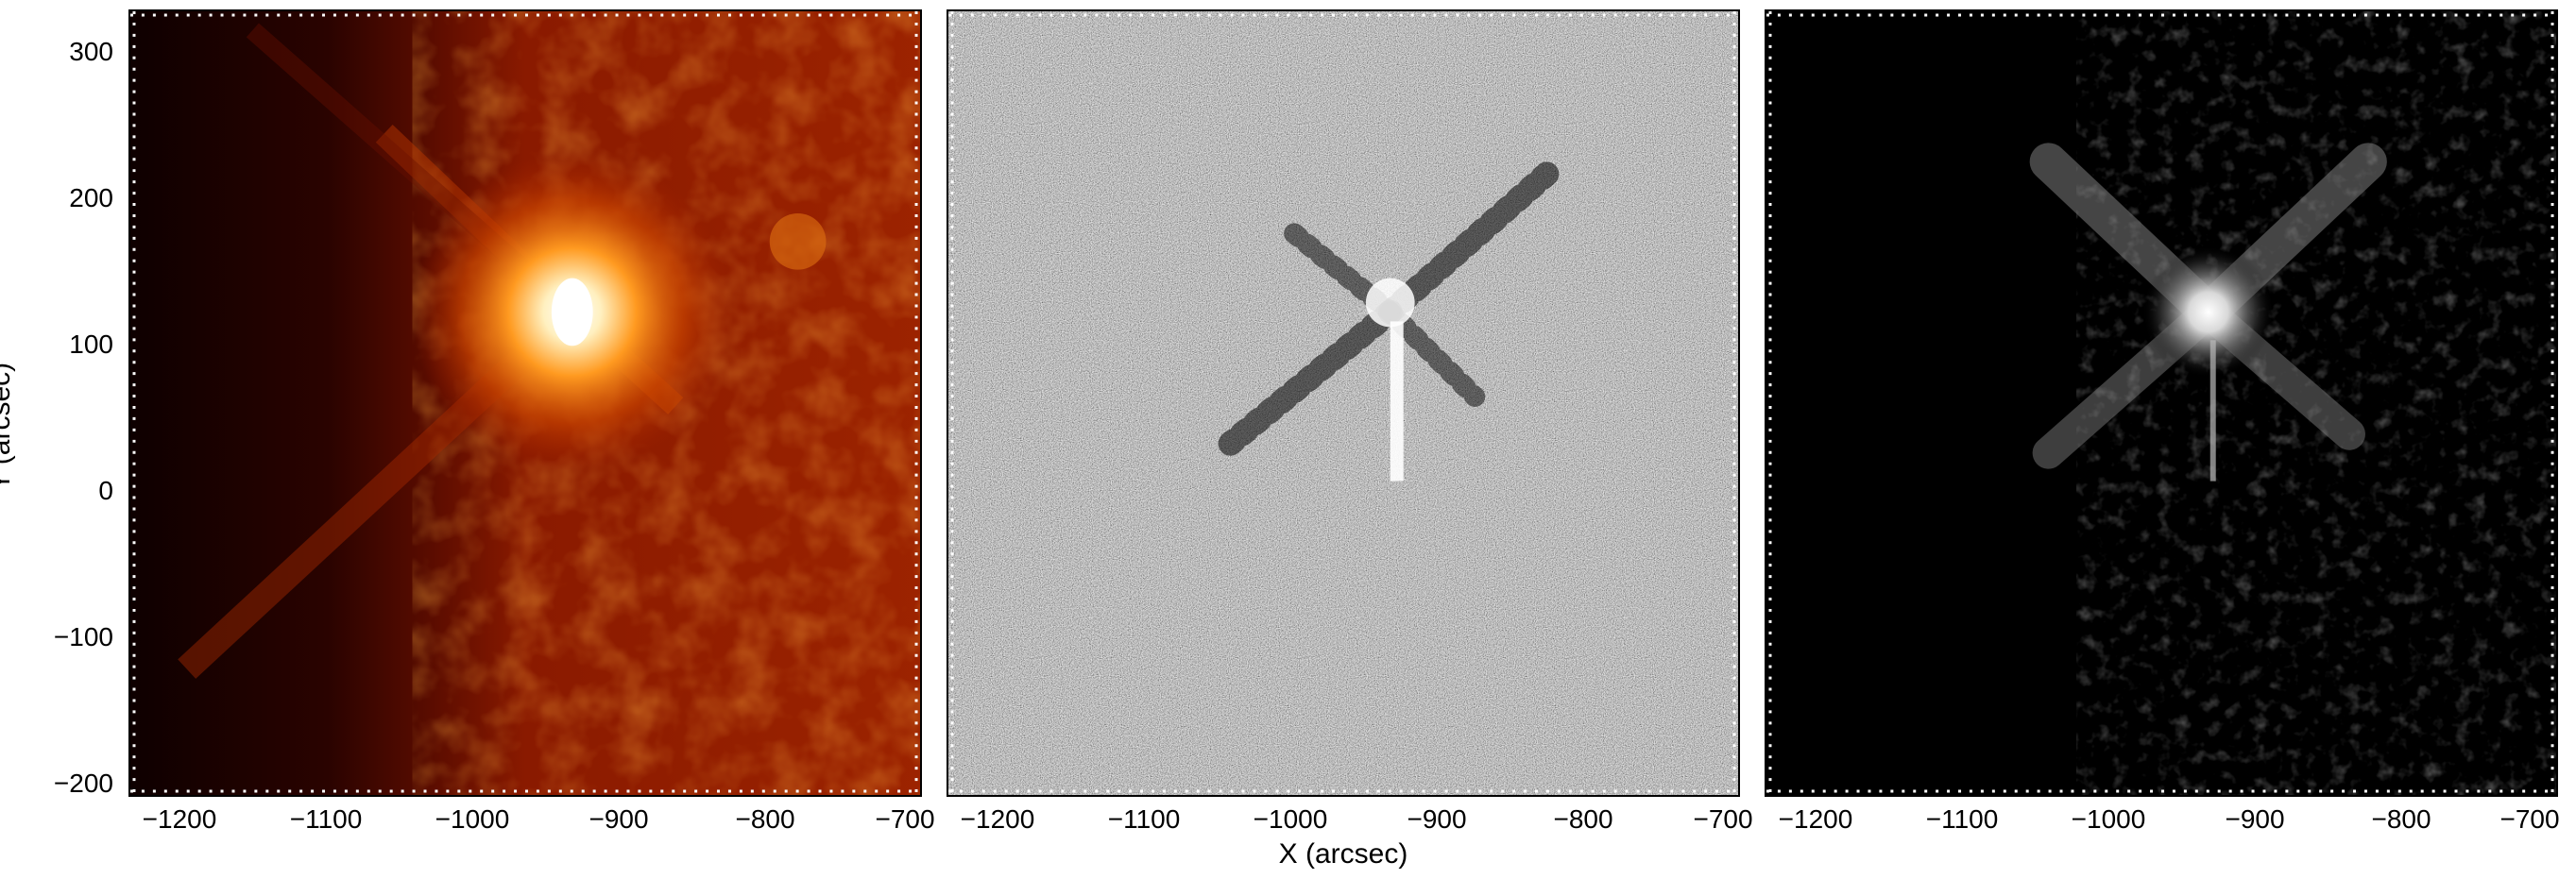 This screenshot has width=2576, height=879. I want to click on y-tick-label: −100, so click(83, 636).